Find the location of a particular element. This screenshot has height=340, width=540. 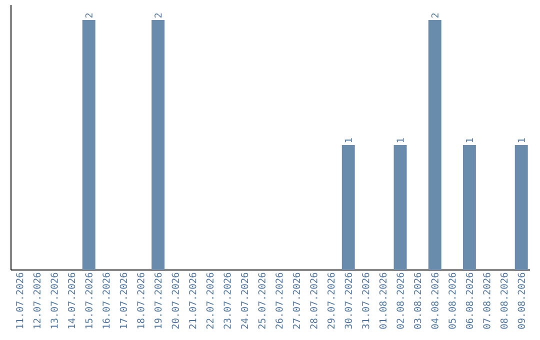

x-tick-label: 28.07.2026 is located at coordinates (314, 300).